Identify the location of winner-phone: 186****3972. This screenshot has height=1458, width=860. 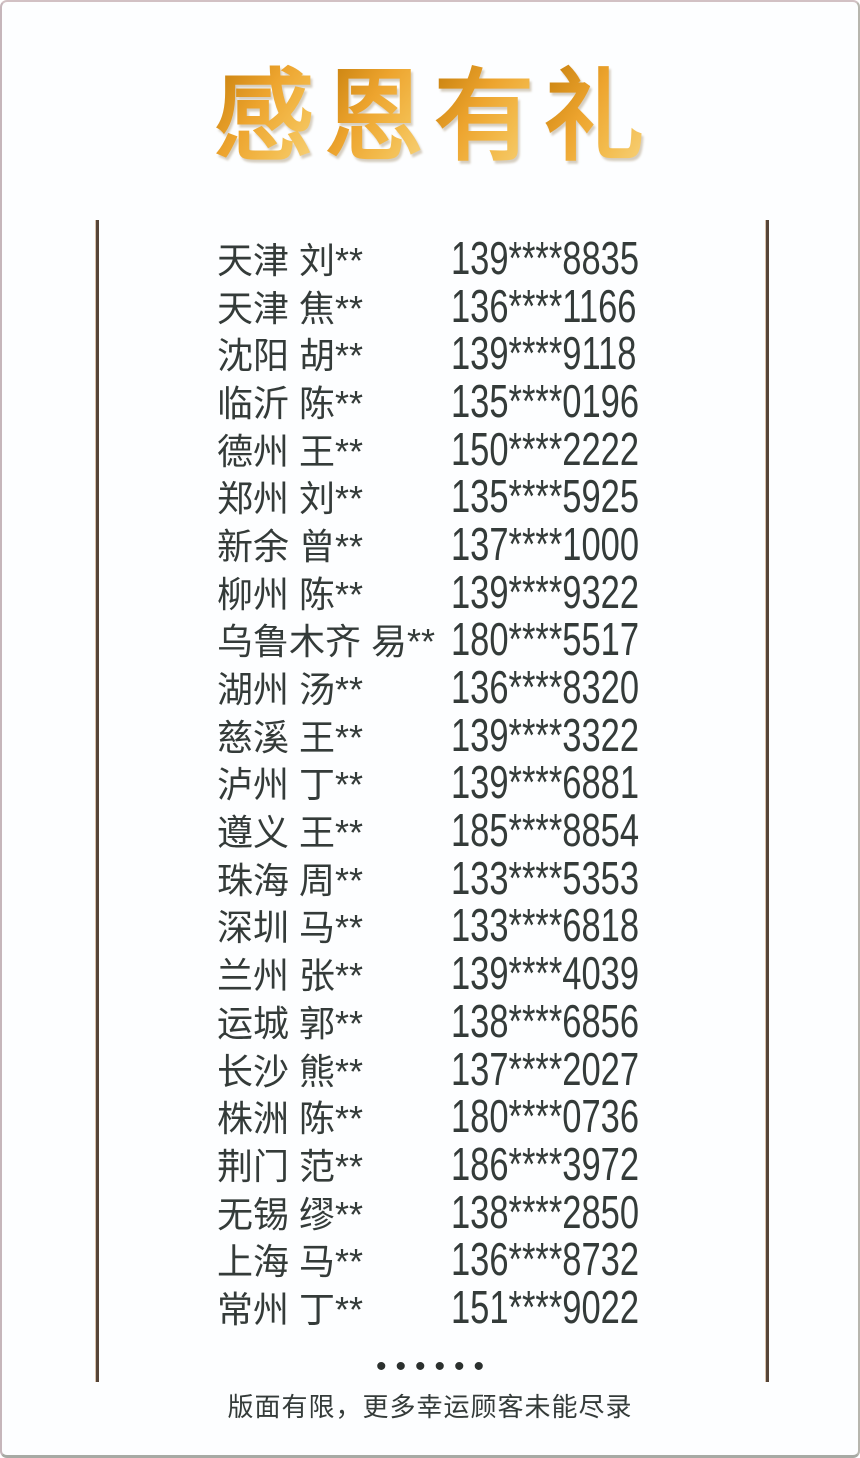
(545, 1163).